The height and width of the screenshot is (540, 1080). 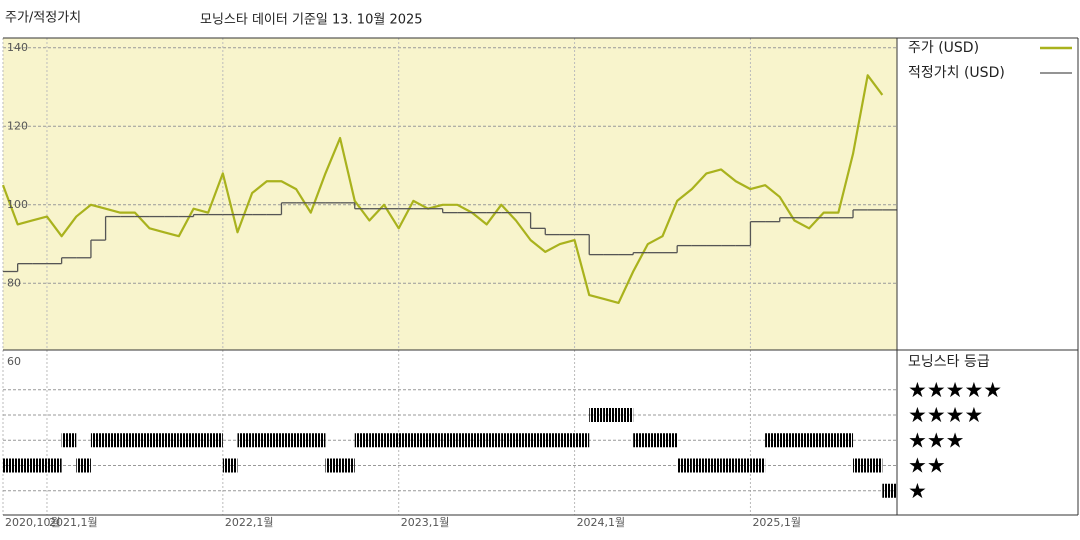 What do you see at coordinates (949, 362) in the screenshot?
I see `rating-title: 모닝스타 등급` at bounding box center [949, 362].